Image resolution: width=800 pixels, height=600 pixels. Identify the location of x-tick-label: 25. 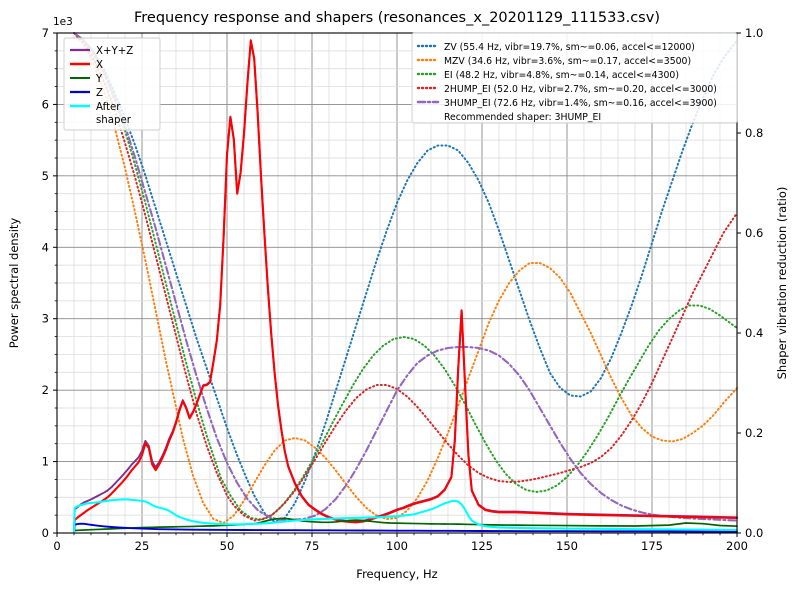
(142, 546).